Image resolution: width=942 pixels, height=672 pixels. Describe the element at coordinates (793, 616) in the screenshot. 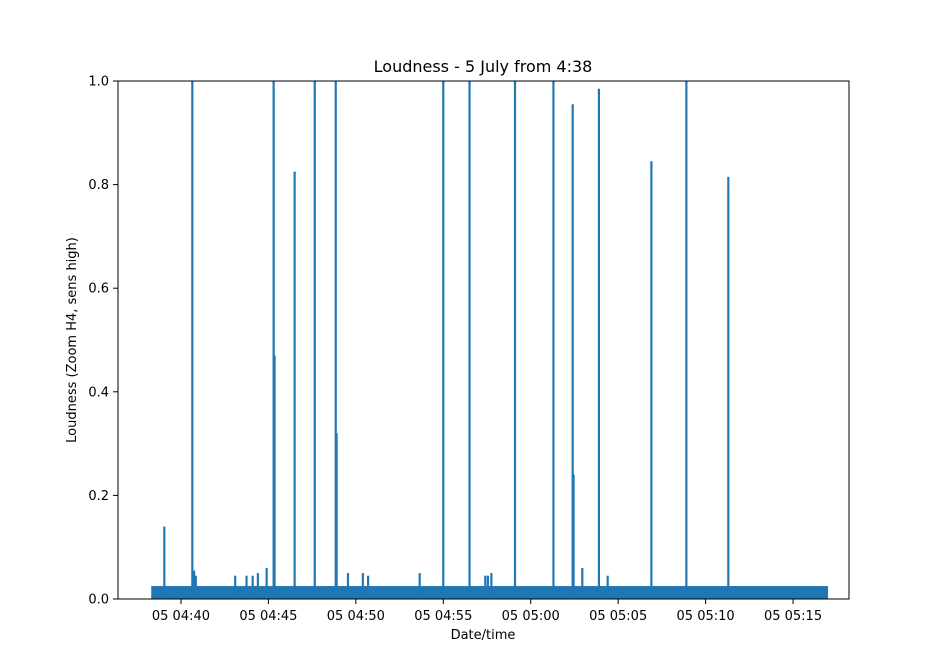

I see `x-tick-label: 05 05:15` at that location.